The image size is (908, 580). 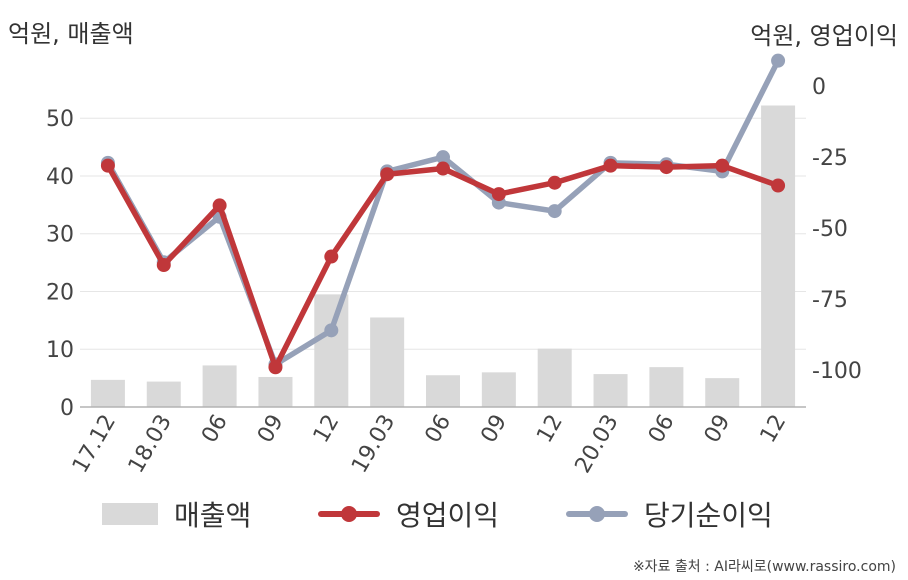 I want to click on chart-legend: 매출액 영업이익 당기순이익, so click(x=454, y=514).